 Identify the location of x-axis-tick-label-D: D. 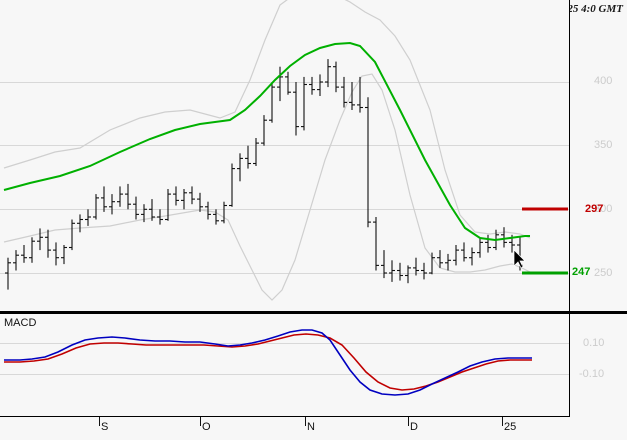
(414, 427).